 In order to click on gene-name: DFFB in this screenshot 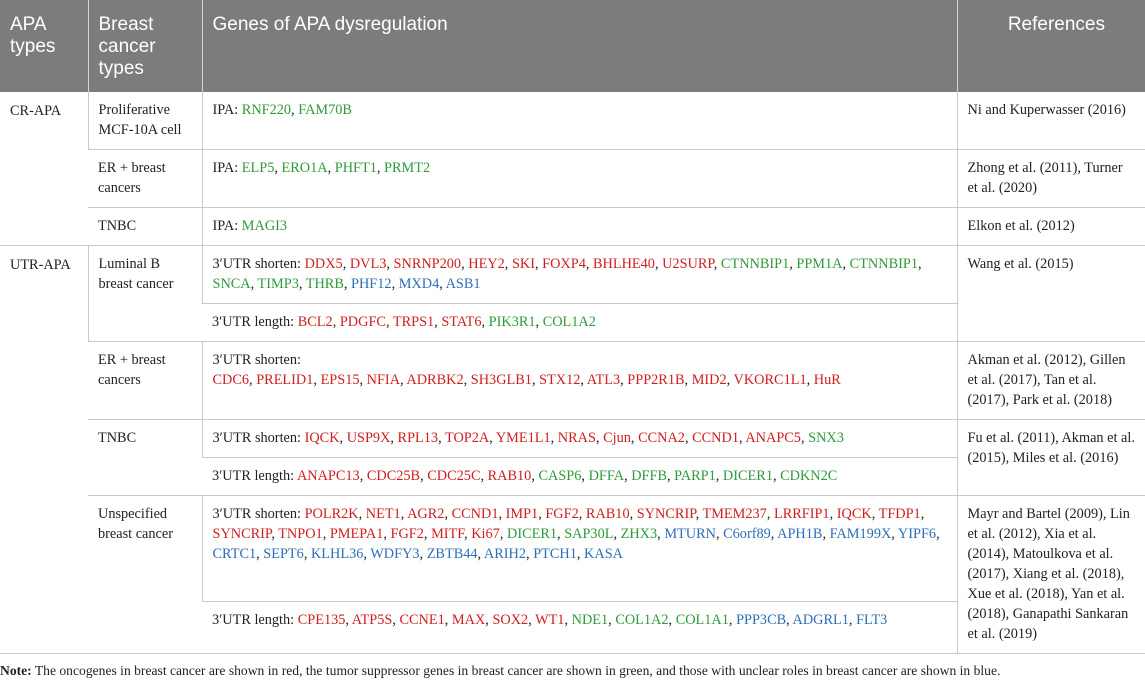, I will do `click(649, 476)`.